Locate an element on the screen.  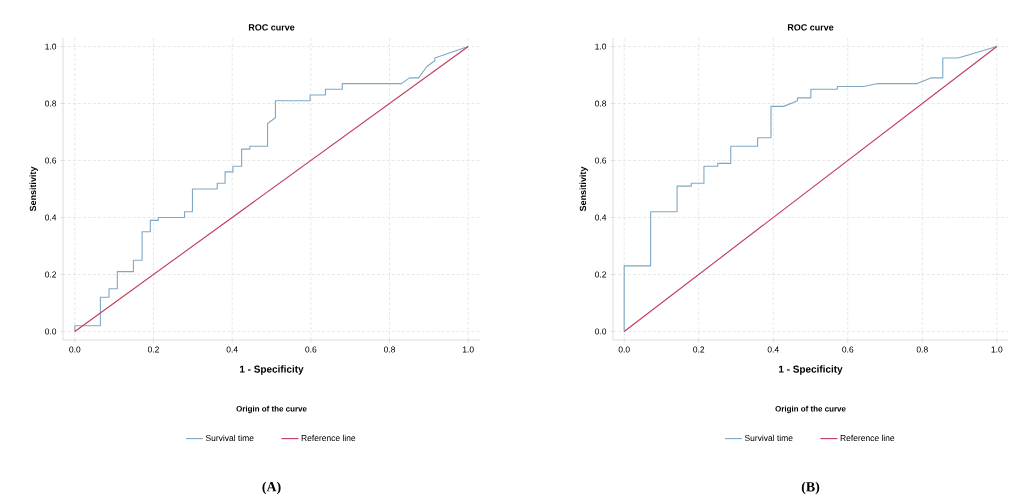
text: (B) is located at coordinates (810, 488).